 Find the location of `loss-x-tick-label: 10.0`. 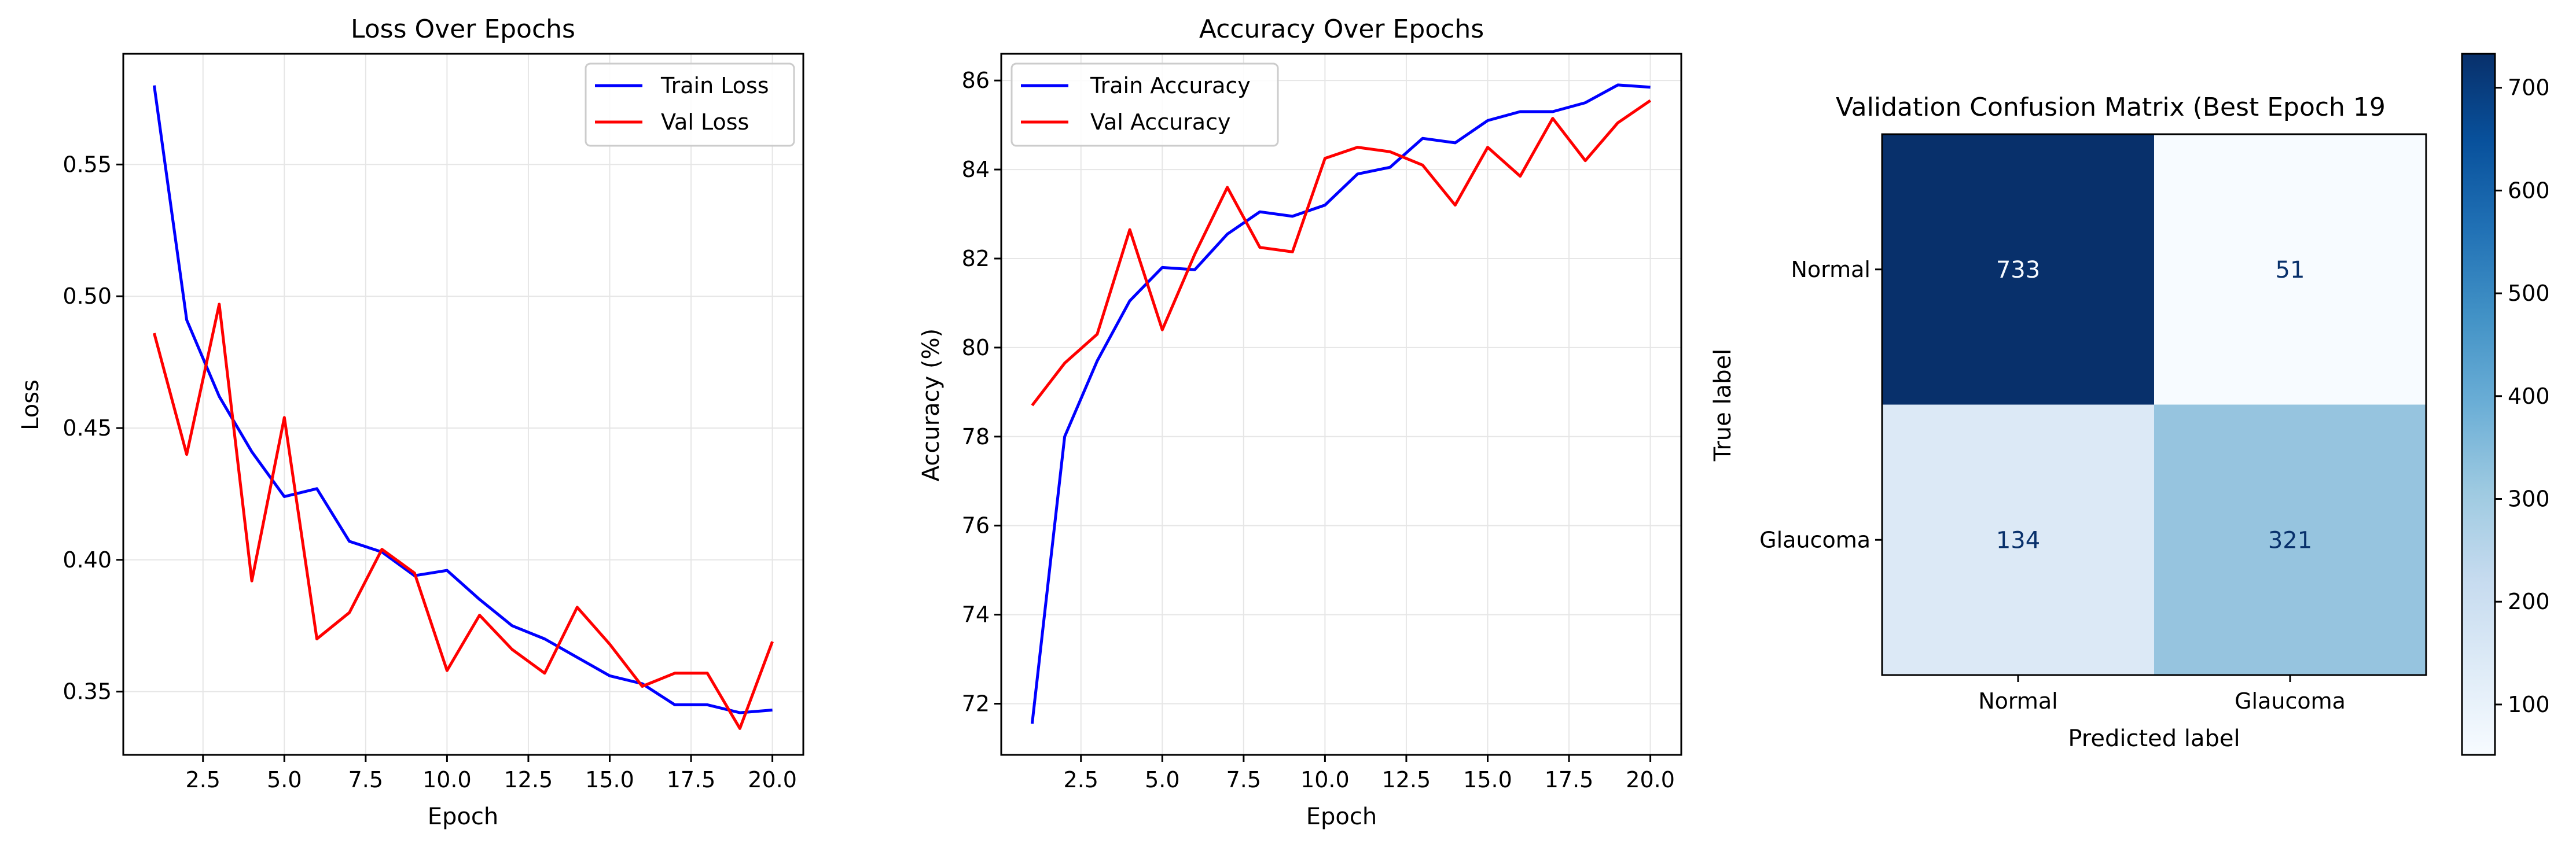

loss-x-tick-label: 10.0 is located at coordinates (447, 779).